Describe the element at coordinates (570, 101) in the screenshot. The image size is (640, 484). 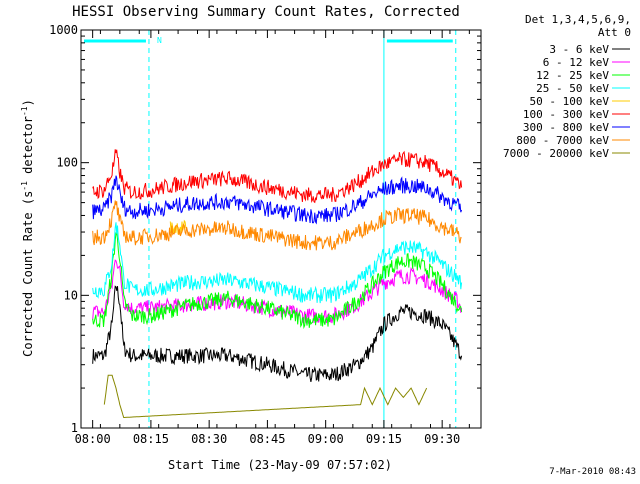
I see `legend-label-4: 50 - 100 keV` at that location.